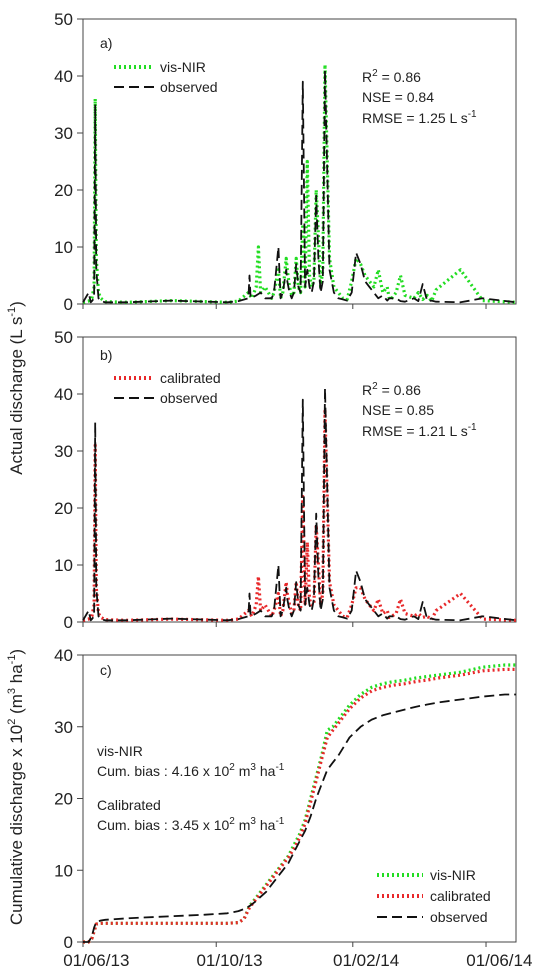 The width and height of the screenshot is (536, 975). Describe the element at coordinates (366, 960) in the screenshot. I see `x-tick-label: 01/02/14` at that location.